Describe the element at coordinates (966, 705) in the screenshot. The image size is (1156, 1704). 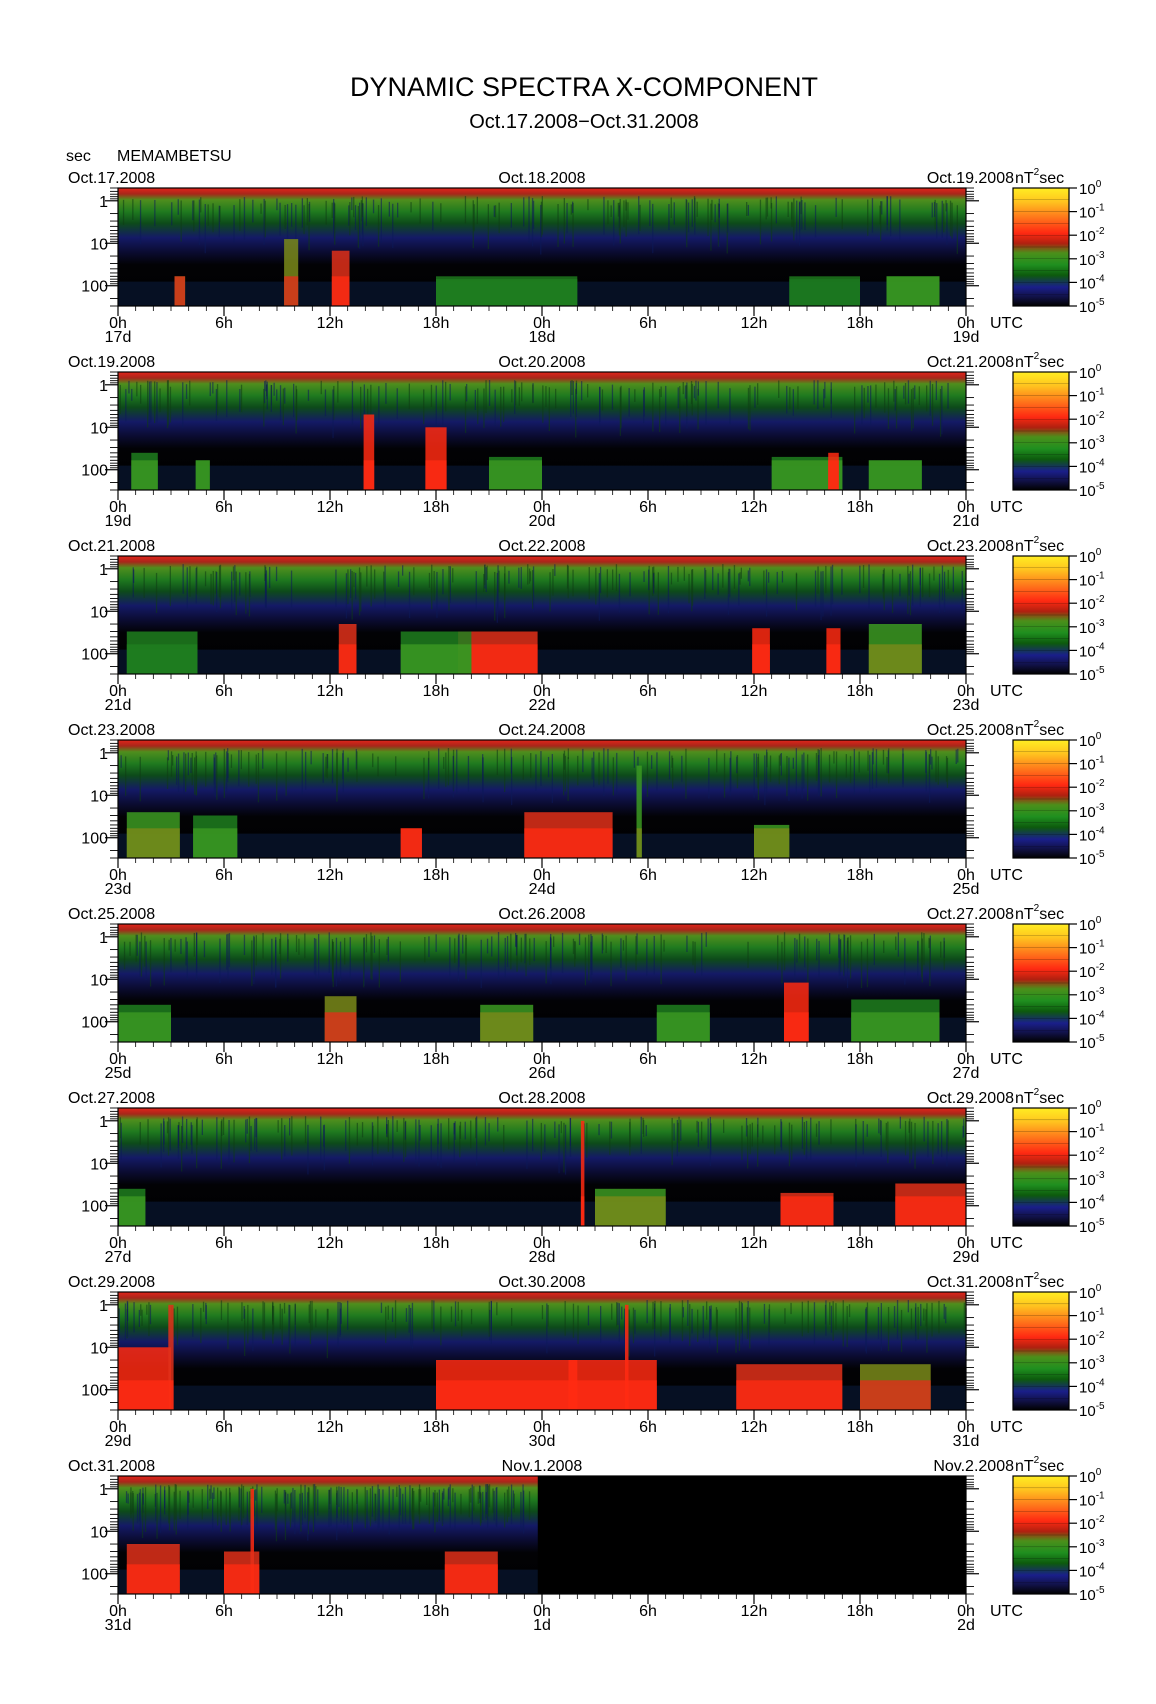
I see `day-label: 23d` at that location.